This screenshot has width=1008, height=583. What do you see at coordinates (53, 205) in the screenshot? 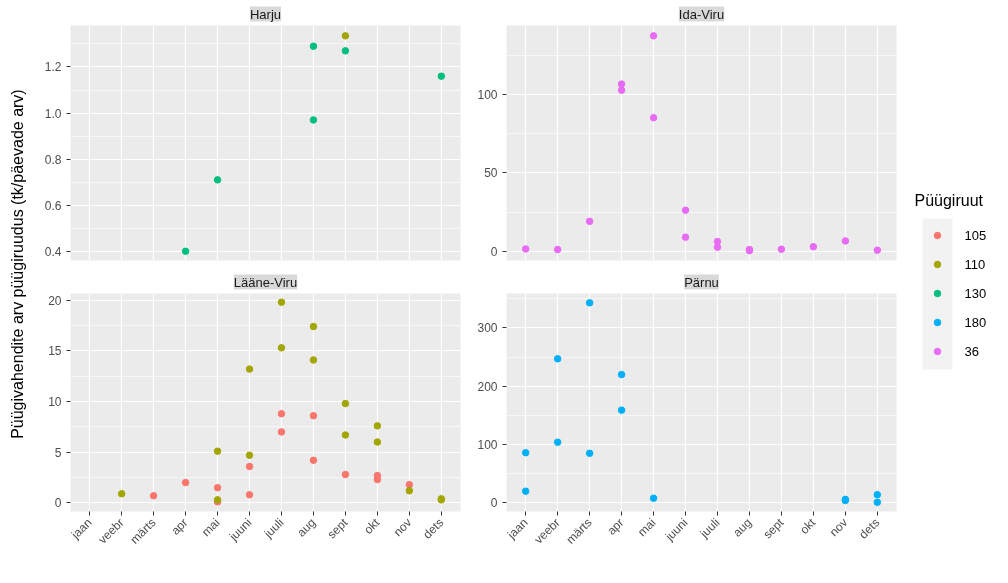
I see `y-tick-label: 0.6` at bounding box center [53, 205].